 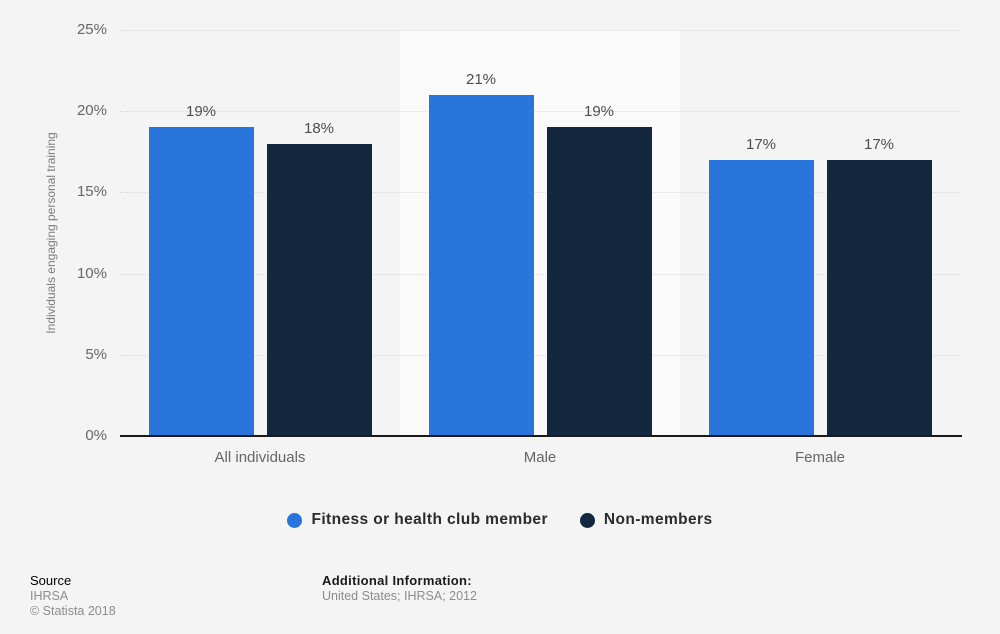 I want to click on y-axis-title: Individuals engaging personal training, so click(x=51, y=233).